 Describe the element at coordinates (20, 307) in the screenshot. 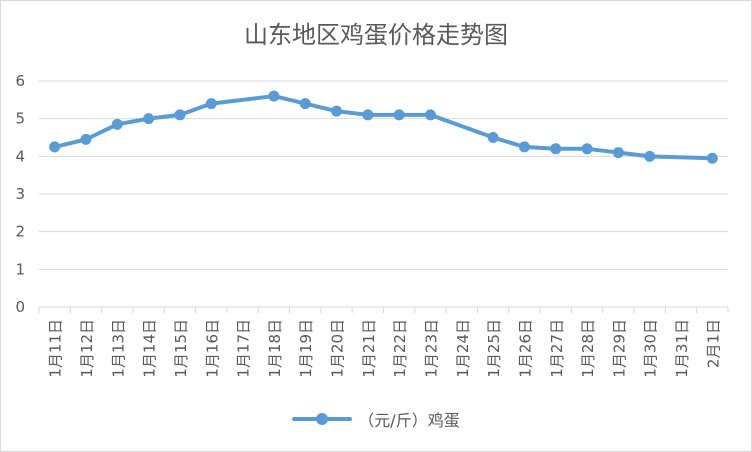

I see `y-tick-label: 0` at that location.